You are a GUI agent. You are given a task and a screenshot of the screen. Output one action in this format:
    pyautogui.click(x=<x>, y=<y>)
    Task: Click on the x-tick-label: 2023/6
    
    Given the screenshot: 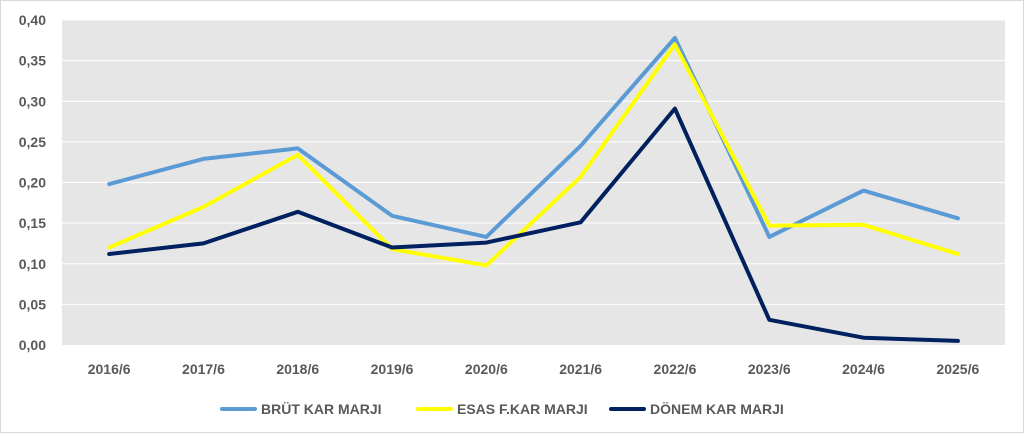 What is the action you would take?
    pyautogui.click(x=769, y=369)
    